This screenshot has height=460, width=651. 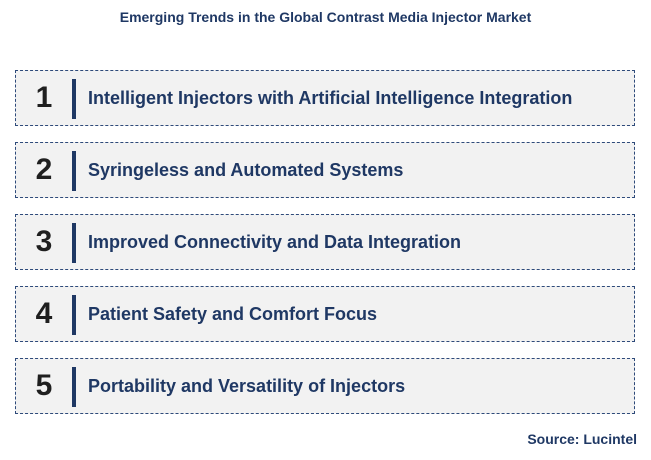 What do you see at coordinates (44, 241) in the screenshot?
I see `trend-number: 3` at bounding box center [44, 241].